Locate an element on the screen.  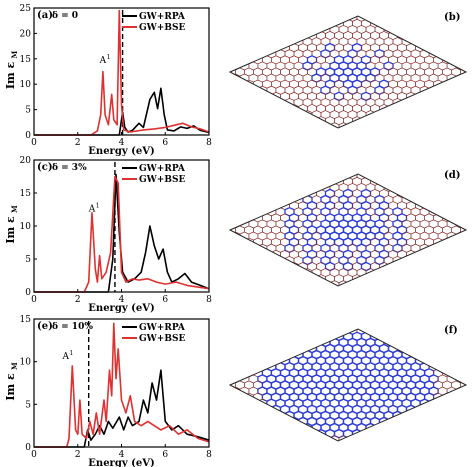
x-tick-label: 8 is located at coordinates (209, 455).